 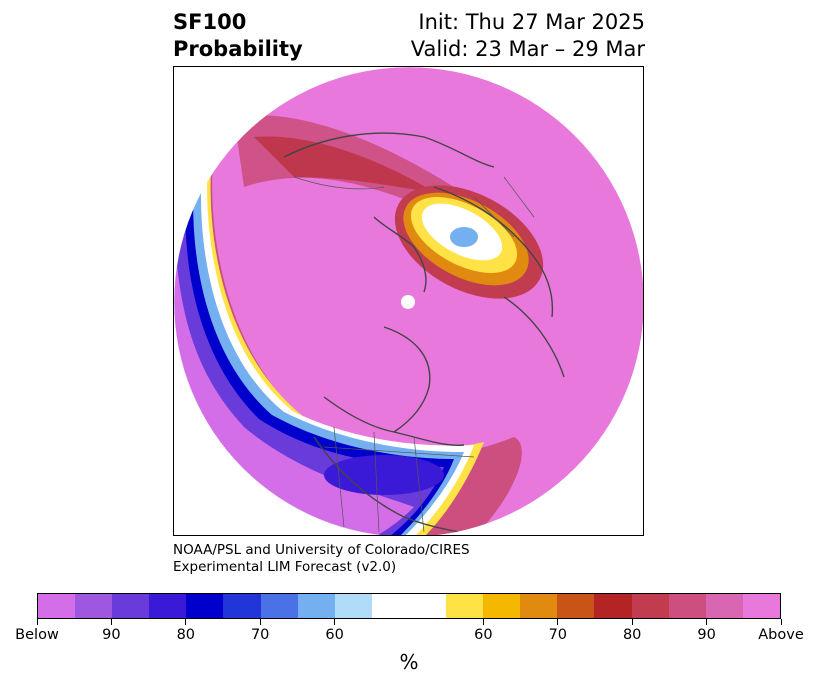 I want to click on na-core-deep, so click(x=384, y=475).